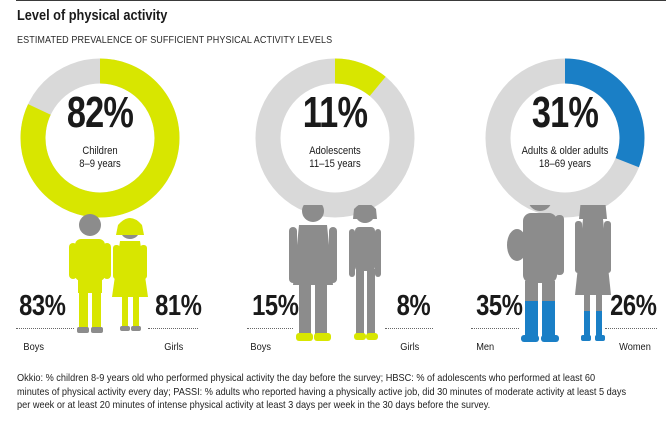 The width and height of the screenshot is (666, 431). Describe the element at coordinates (92, 16) in the screenshot. I see `chart-title: Level of physical activity` at that location.